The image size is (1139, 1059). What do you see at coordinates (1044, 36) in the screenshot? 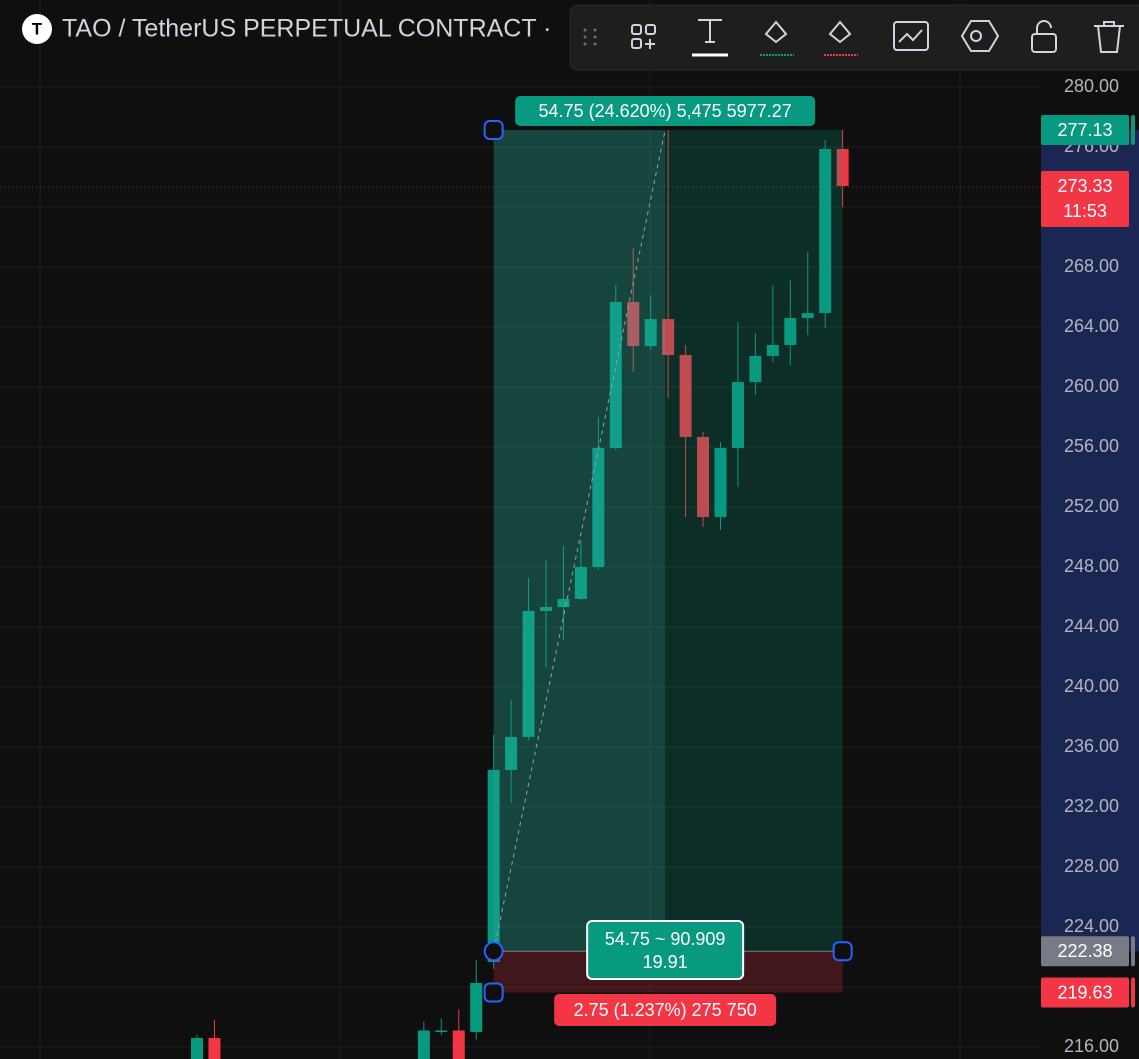
I see `lock-button` at bounding box center [1044, 36].